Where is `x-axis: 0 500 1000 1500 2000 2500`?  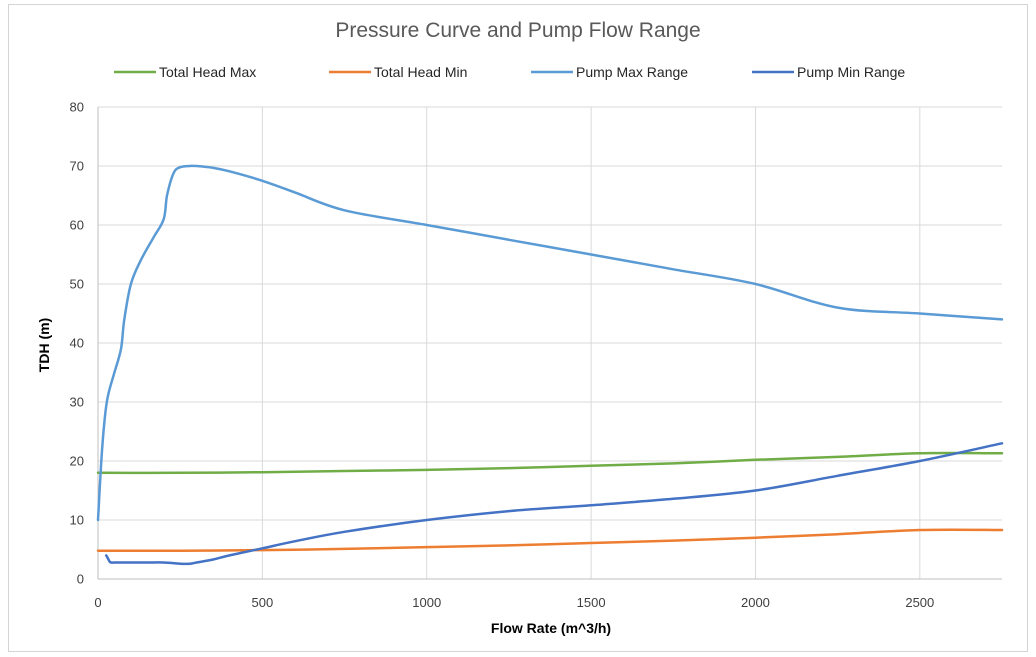 x-axis: 0 500 1000 1500 2000 2500 is located at coordinates (548, 594).